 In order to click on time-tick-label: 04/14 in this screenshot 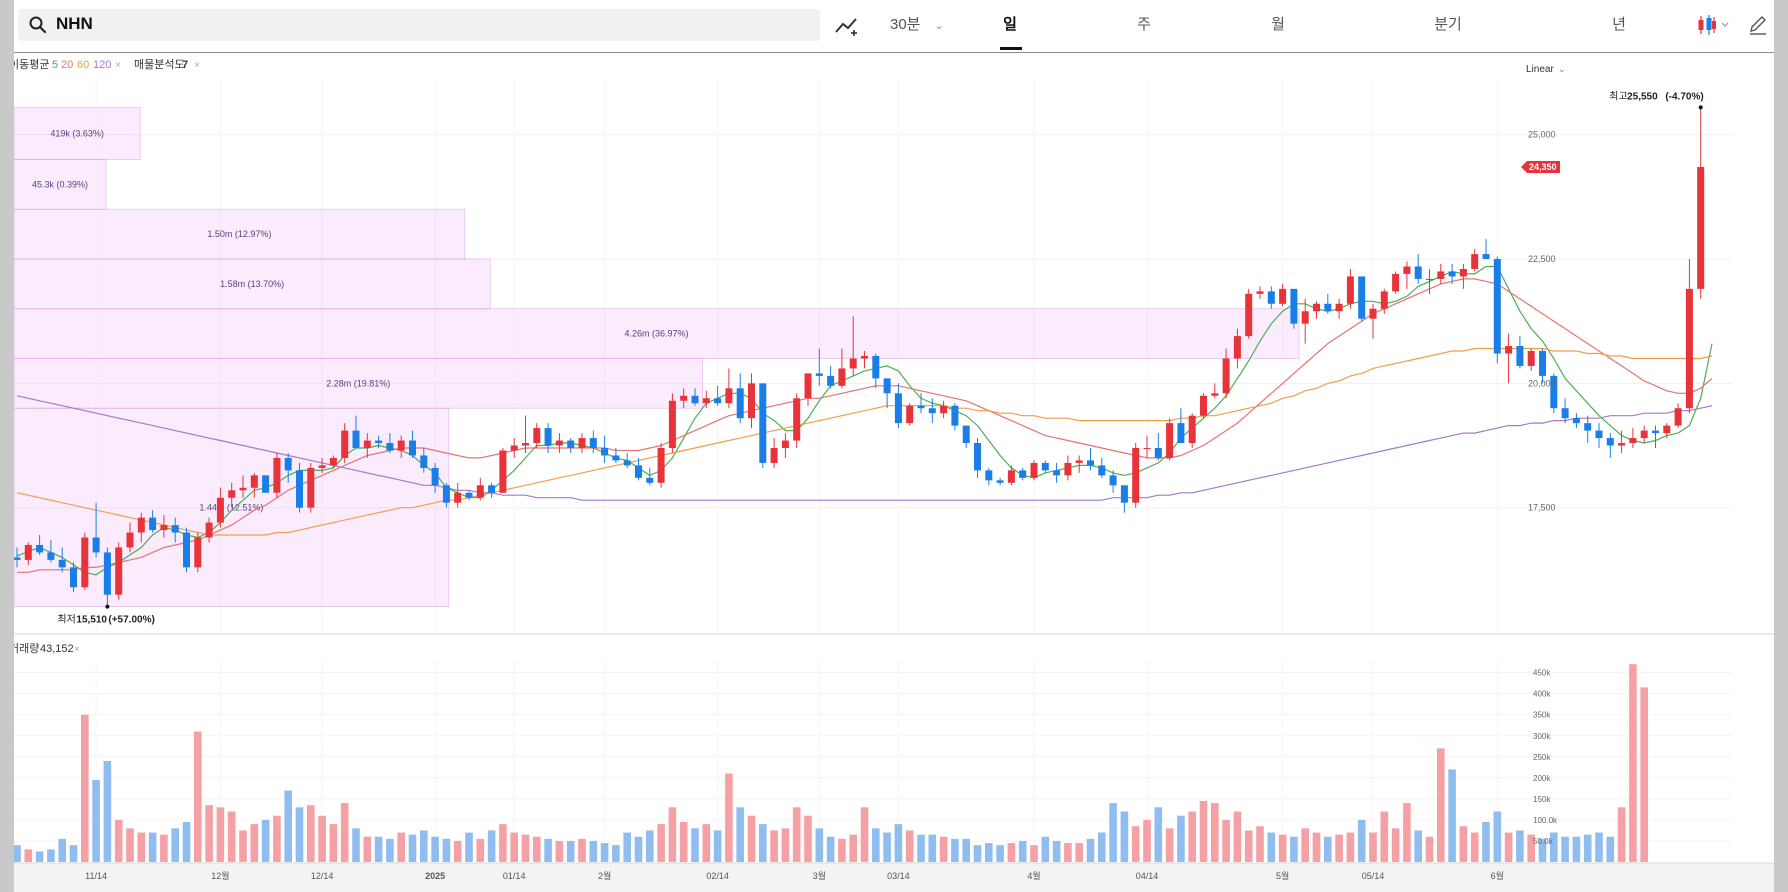, I will do `click(1147, 876)`.